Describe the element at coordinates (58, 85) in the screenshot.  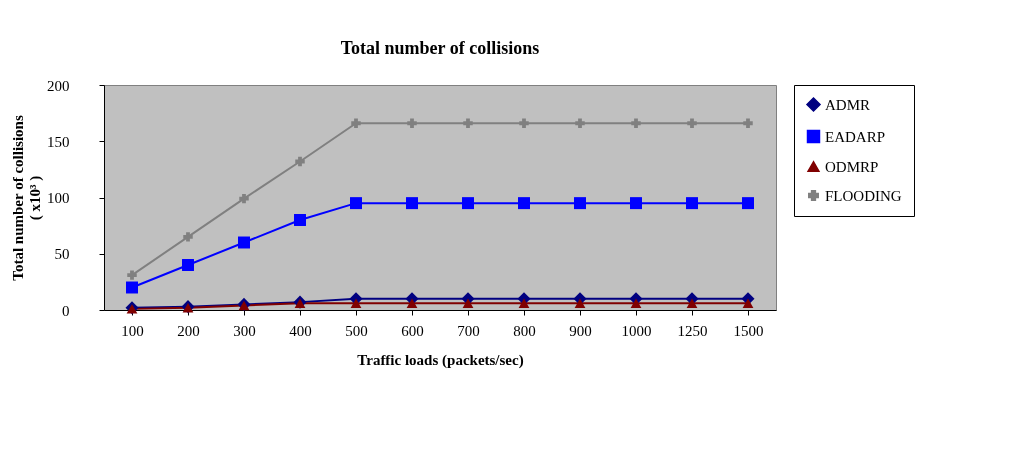
I see `y-tick-label: 200` at that location.